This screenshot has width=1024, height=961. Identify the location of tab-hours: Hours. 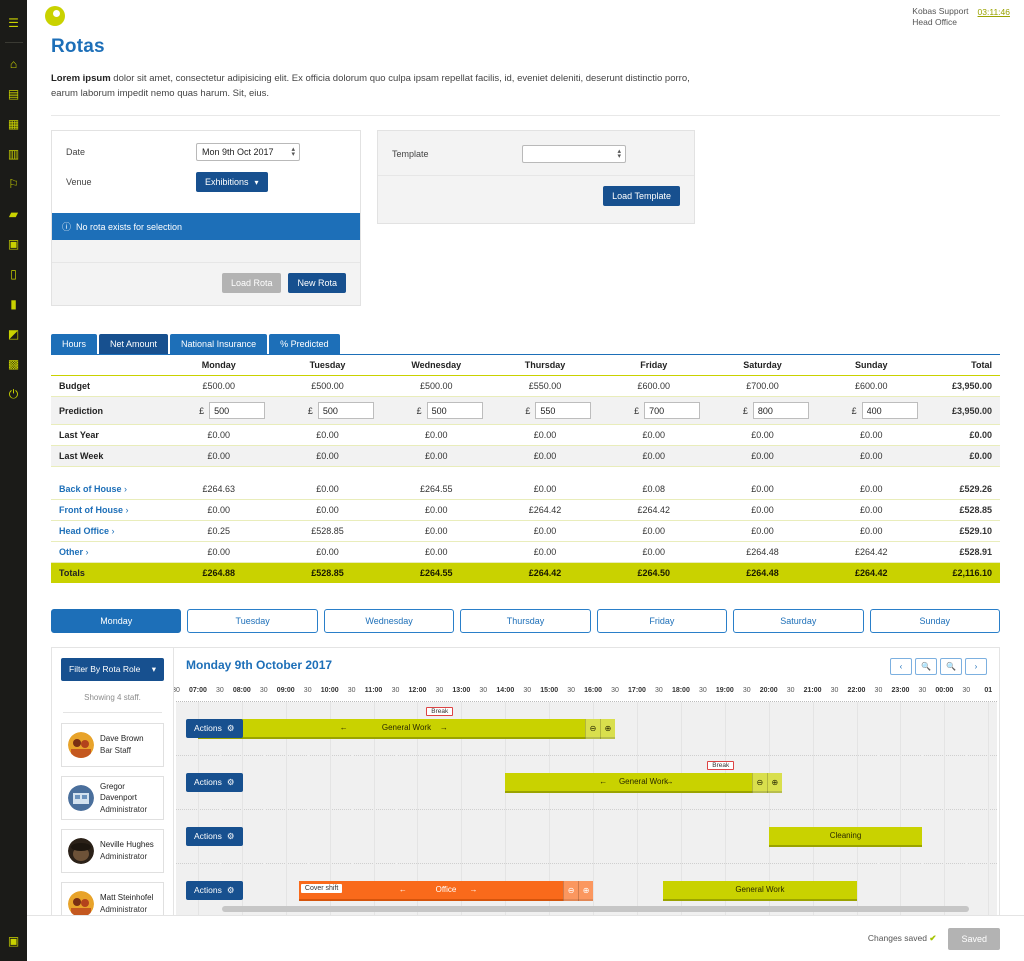
(74, 344).